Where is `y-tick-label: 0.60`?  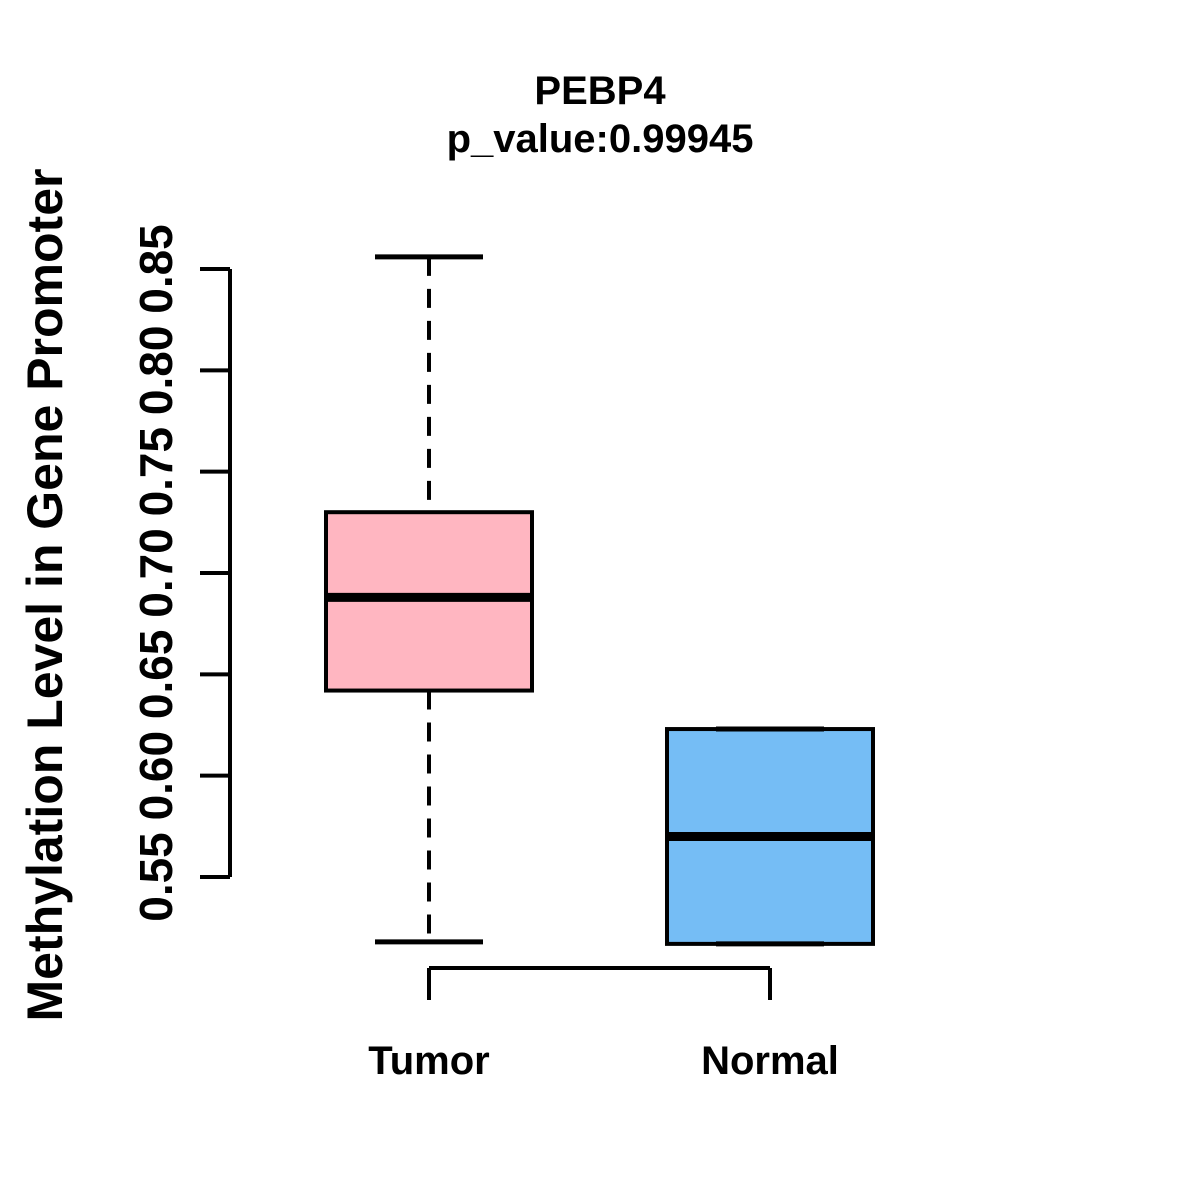 y-tick-label: 0.60 is located at coordinates (156, 776).